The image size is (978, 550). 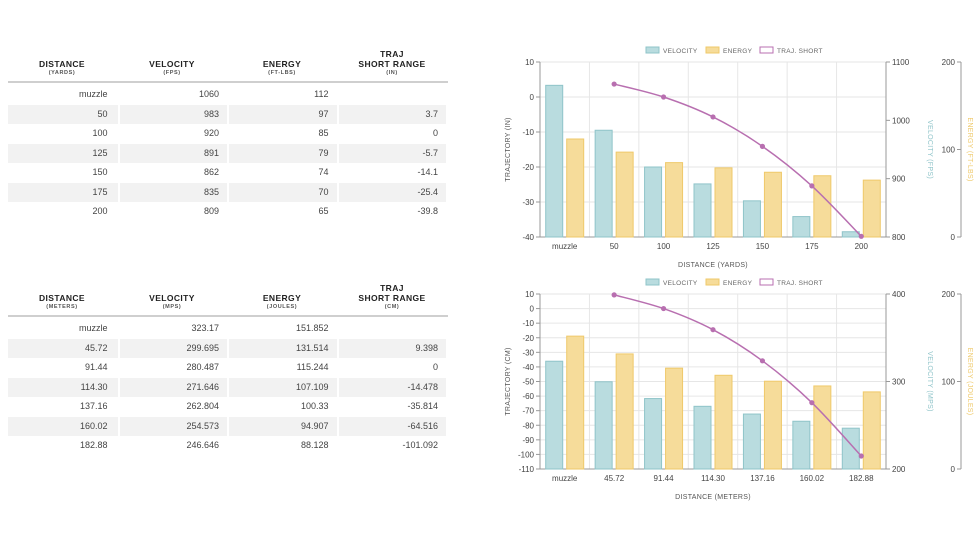 I want to click on velocity-tick-label: 800, so click(x=899, y=237).